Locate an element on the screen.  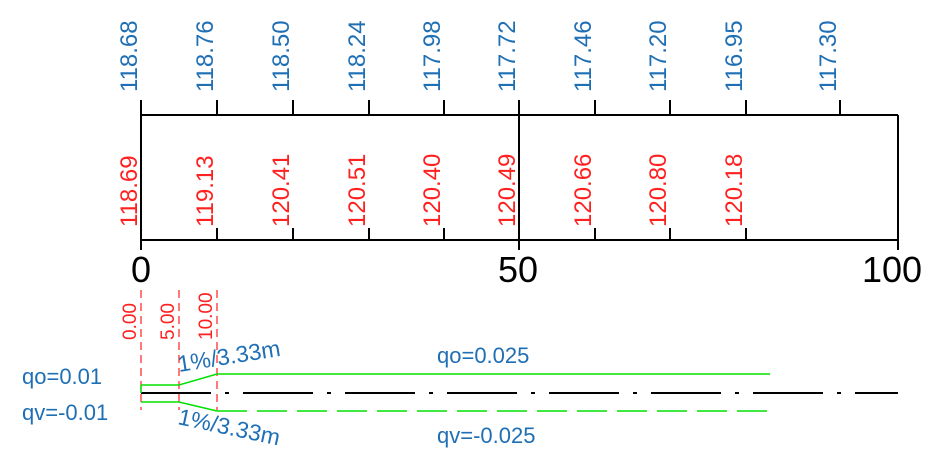
top-ticks is located at coordinates (528, 107).